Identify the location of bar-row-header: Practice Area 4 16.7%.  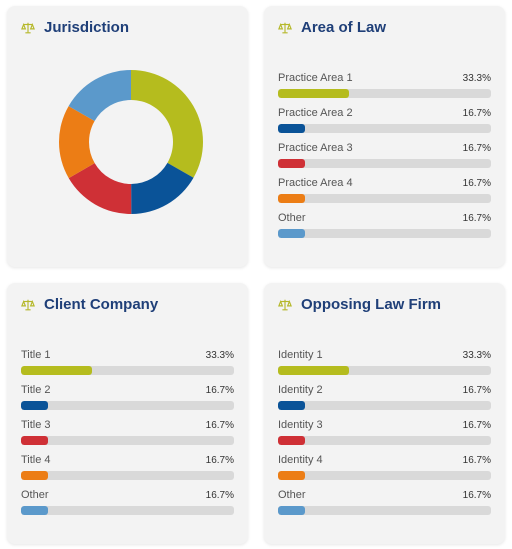
(384, 183).